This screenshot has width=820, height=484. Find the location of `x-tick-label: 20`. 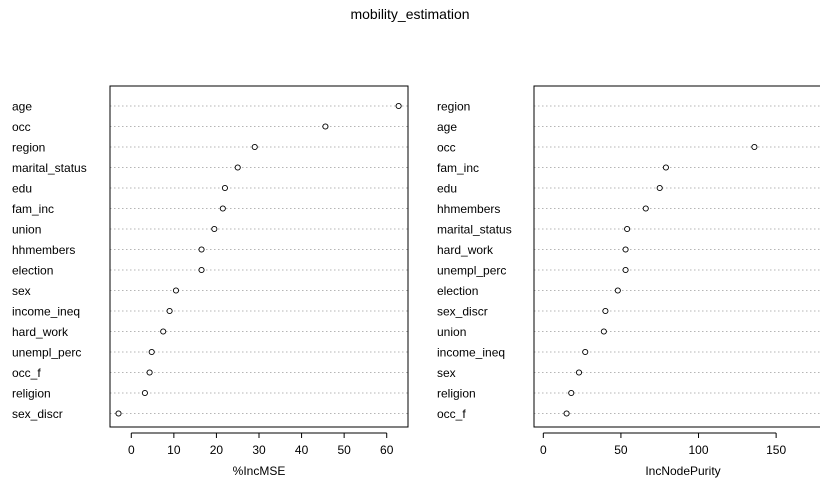

x-tick-label: 20 is located at coordinates (217, 450).